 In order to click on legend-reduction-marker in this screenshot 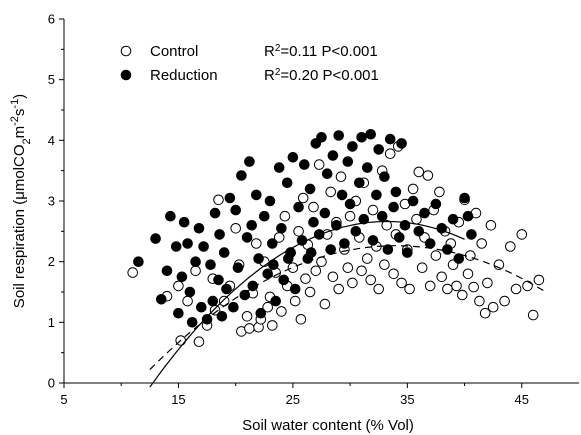, I will do `click(126, 75)`.